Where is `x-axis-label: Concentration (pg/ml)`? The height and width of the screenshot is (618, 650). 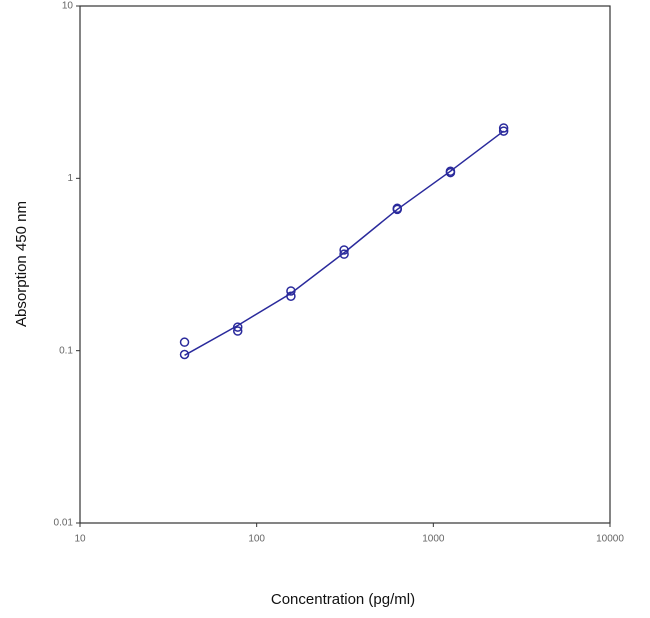 x-axis-label: Concentration (pg/ml) is located at coordinates (343, 599).